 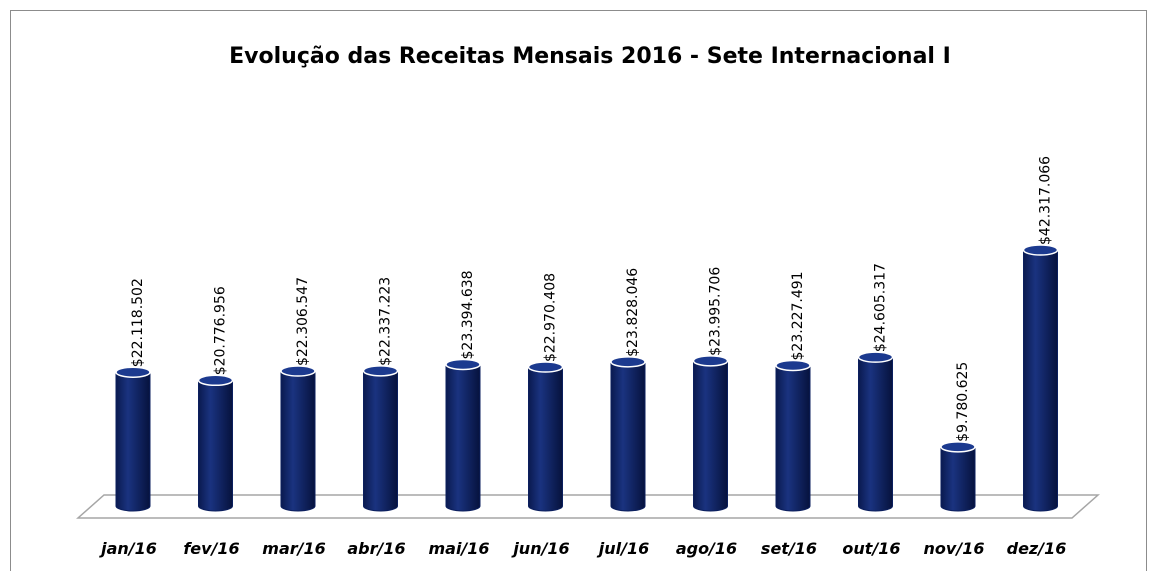 What do you see at coordinates (871, 548) in the screenshot?
I see `x-tick-label: out/16` at bounding box center [871, 548].